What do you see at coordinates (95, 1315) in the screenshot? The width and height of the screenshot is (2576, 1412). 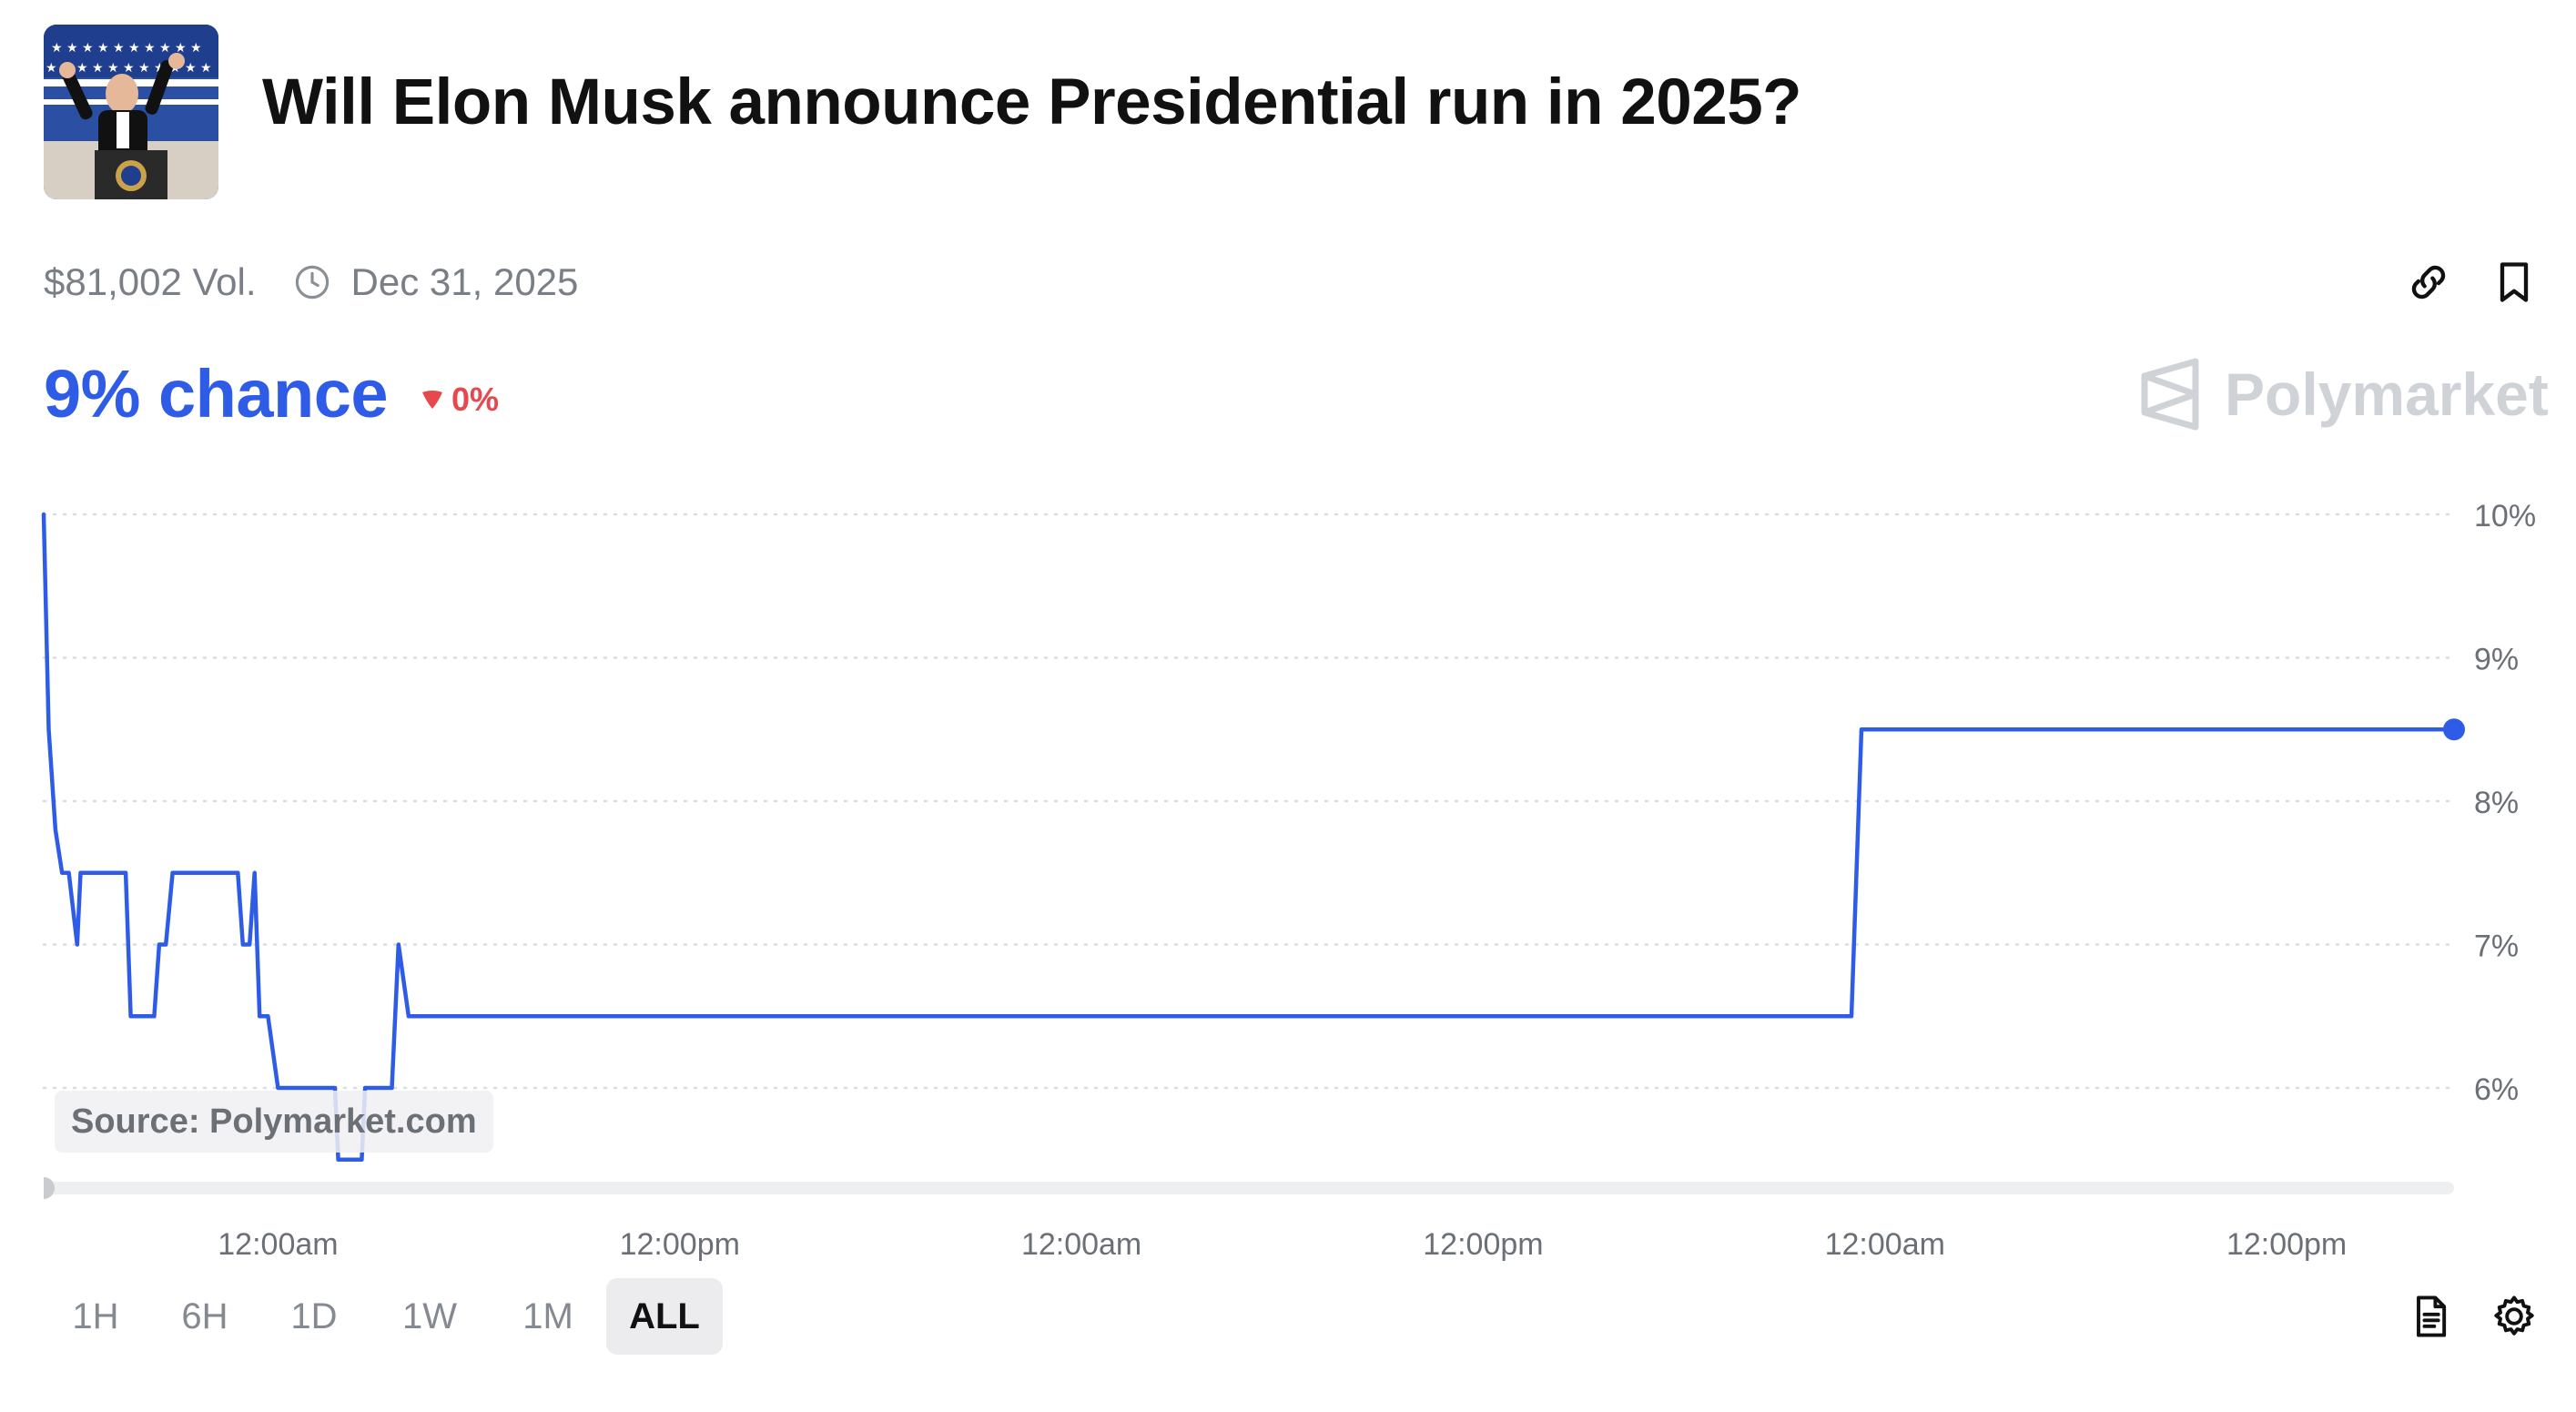 I see `timeframe-1h: 1H` at bounding box center [95, 1315].